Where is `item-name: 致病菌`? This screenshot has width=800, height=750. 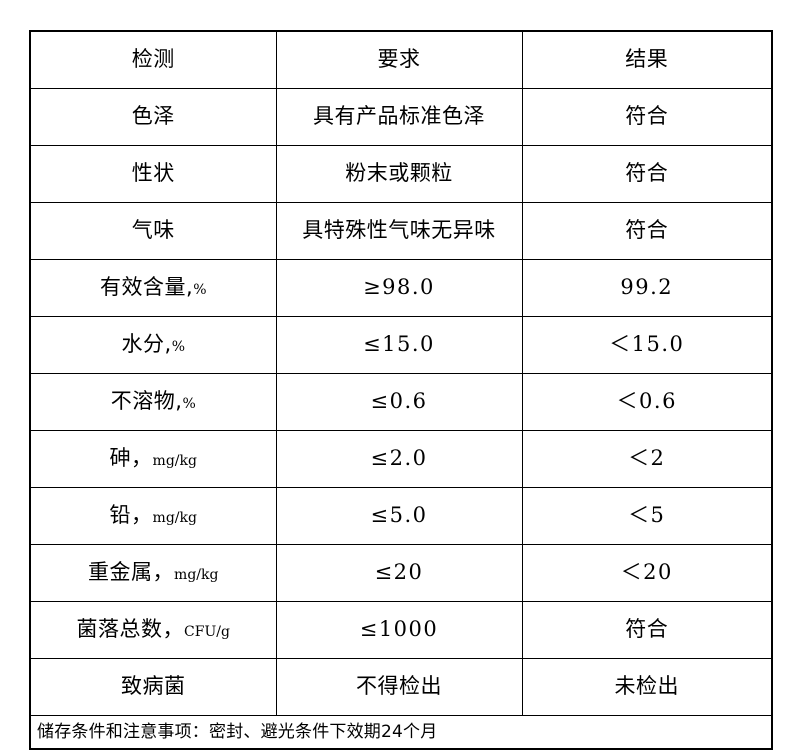
item-name: 致病菌 is located at coordinates (153, 686).